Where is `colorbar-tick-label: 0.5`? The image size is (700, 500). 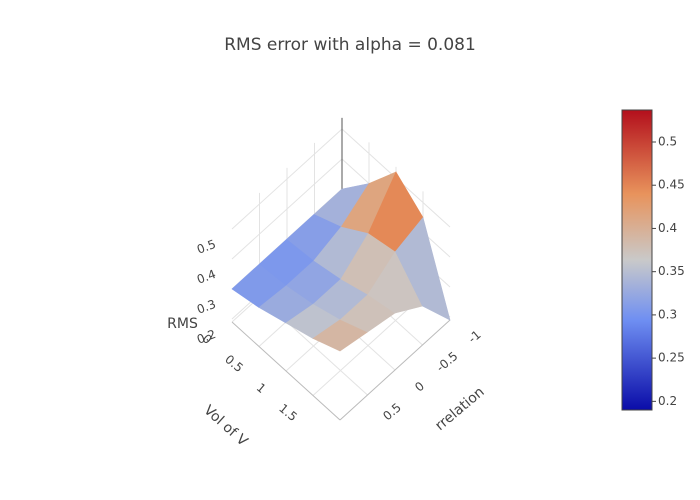 colorbar-tick-label: 0.5 is located at coordinates (667, 141).